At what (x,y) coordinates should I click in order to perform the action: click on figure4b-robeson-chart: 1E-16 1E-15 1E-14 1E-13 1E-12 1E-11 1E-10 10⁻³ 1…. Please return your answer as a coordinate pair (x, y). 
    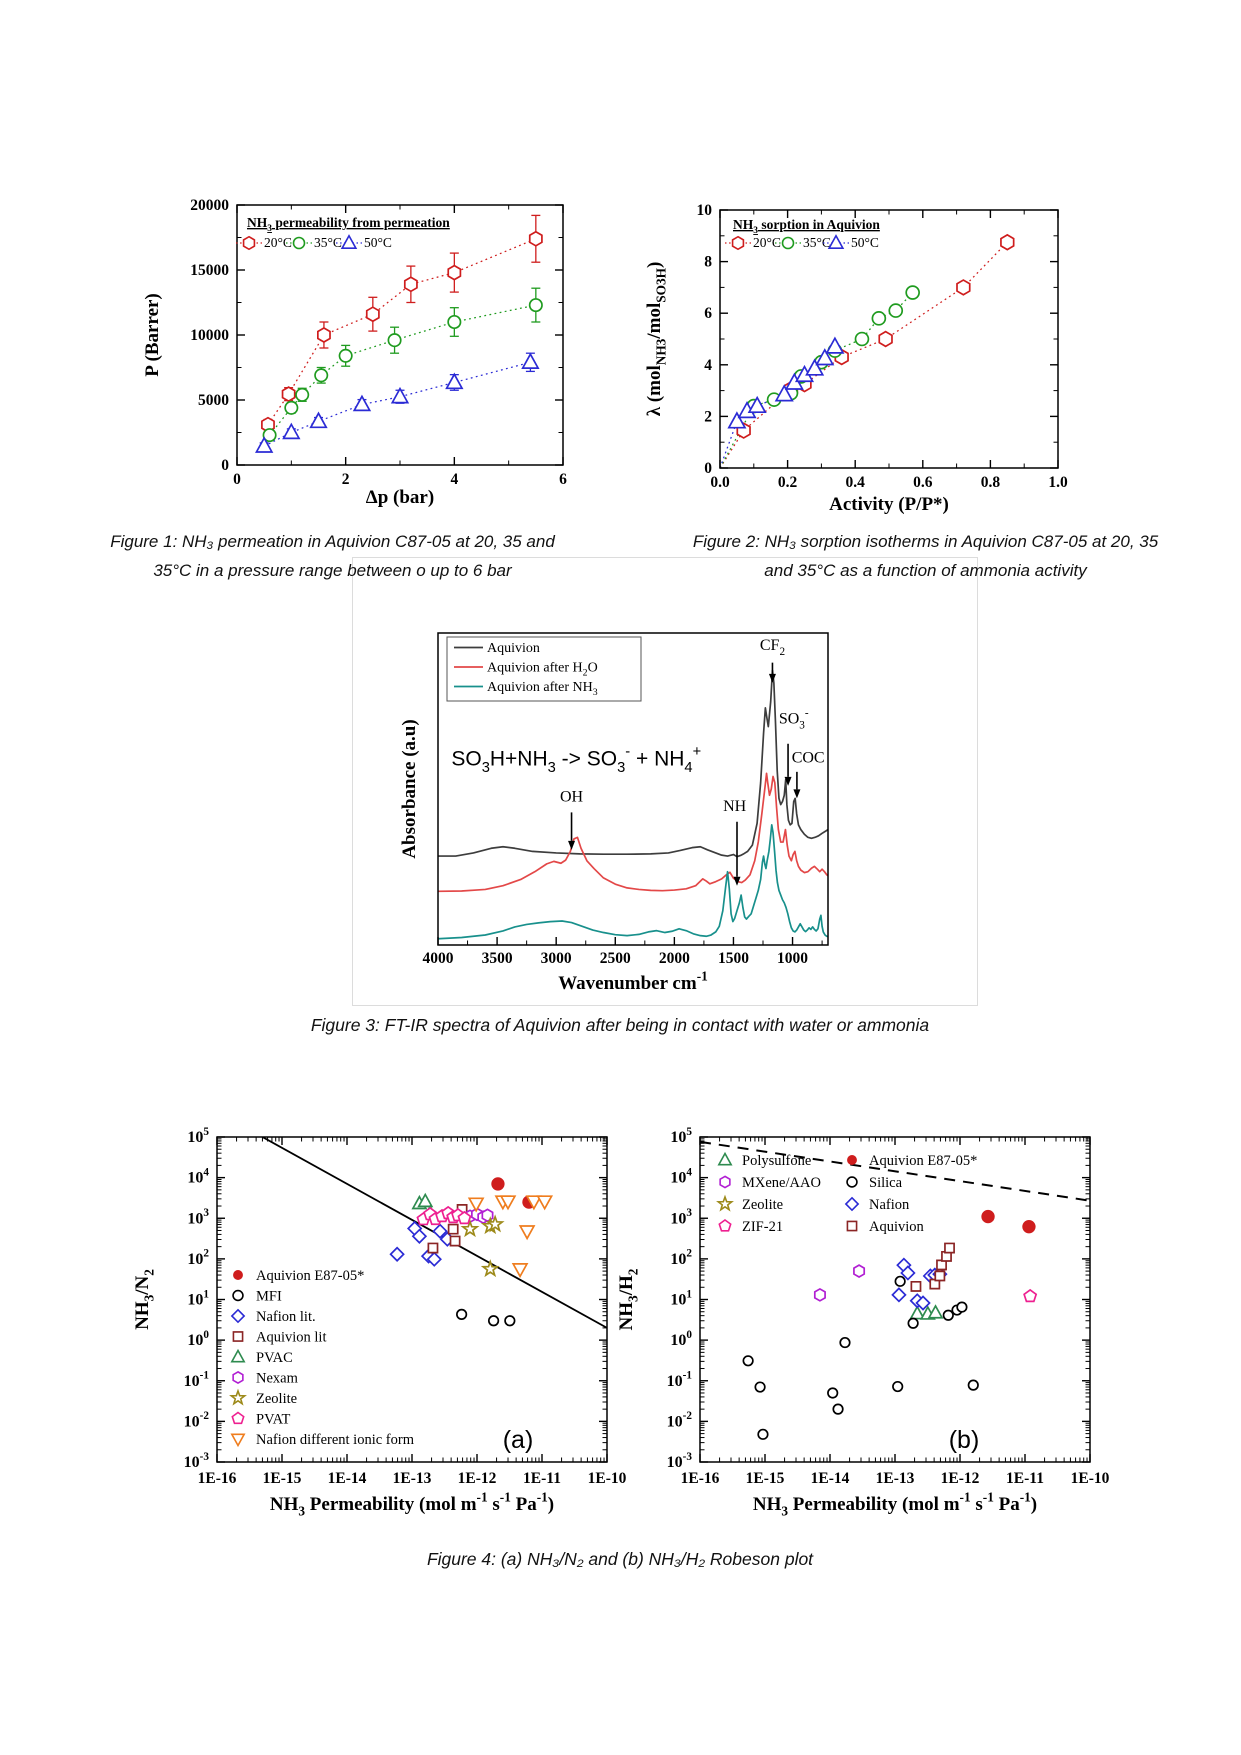
    Looking at the image, I should click on (862, 1343).